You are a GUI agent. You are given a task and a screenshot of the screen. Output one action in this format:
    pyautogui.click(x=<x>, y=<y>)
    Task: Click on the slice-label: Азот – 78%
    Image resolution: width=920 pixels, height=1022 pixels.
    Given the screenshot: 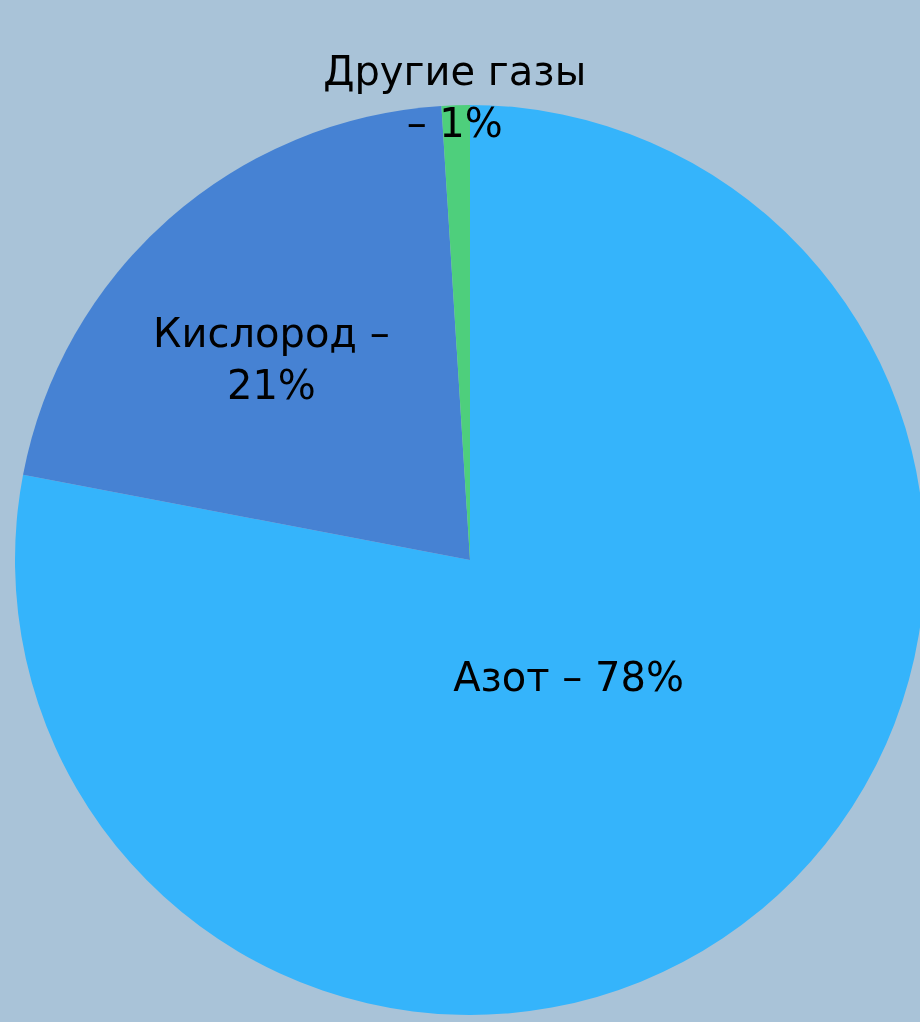 What is the action you would take?
    pyautogui.click(x=568, y=677)
    